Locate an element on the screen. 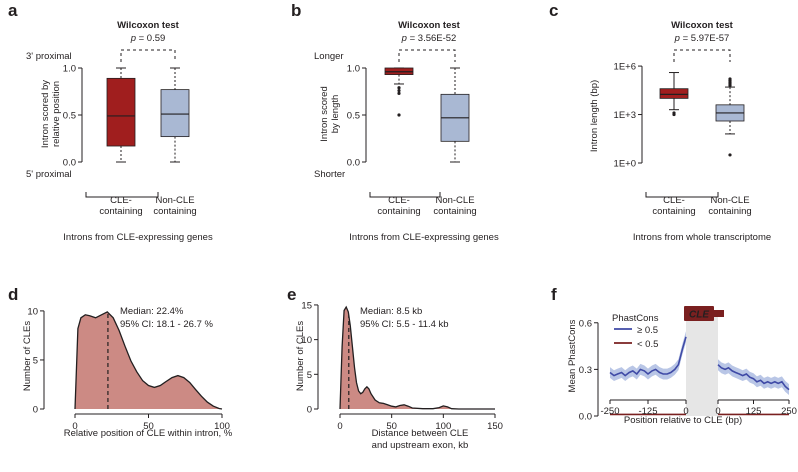 The height and width of the screenshot is (472, 798). y-axis-label: Intron scored byrelative position is located at coordinates (51, 114).